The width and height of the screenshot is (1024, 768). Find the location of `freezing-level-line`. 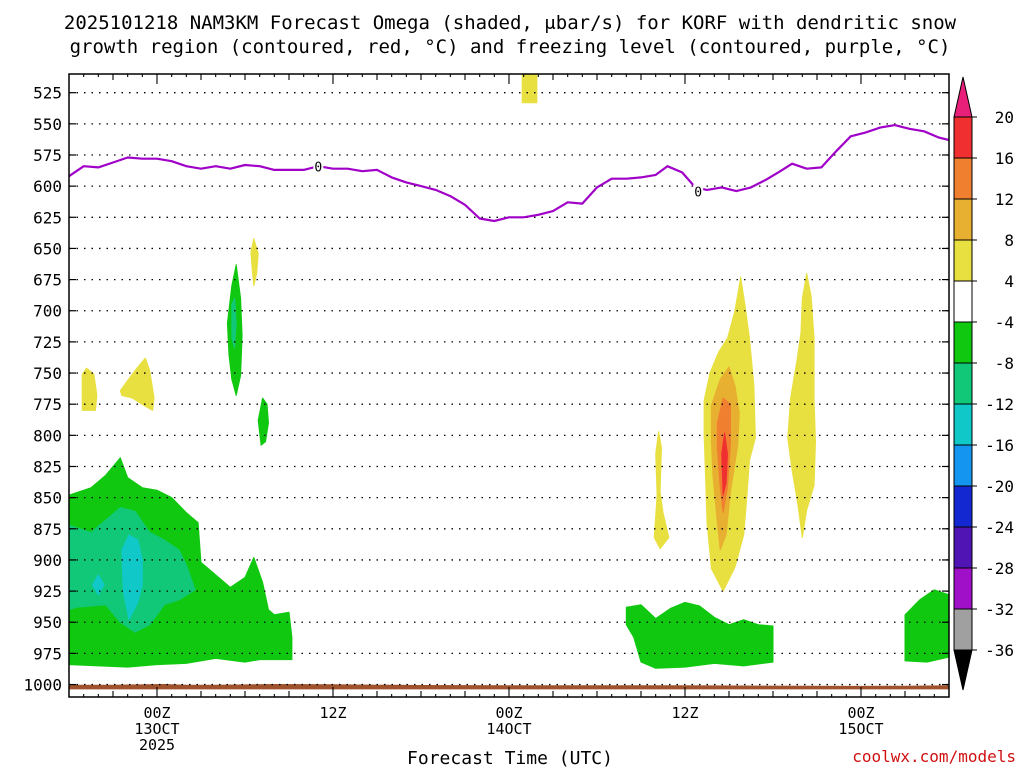

freezing-level-line is located at coordinates (509, 173).